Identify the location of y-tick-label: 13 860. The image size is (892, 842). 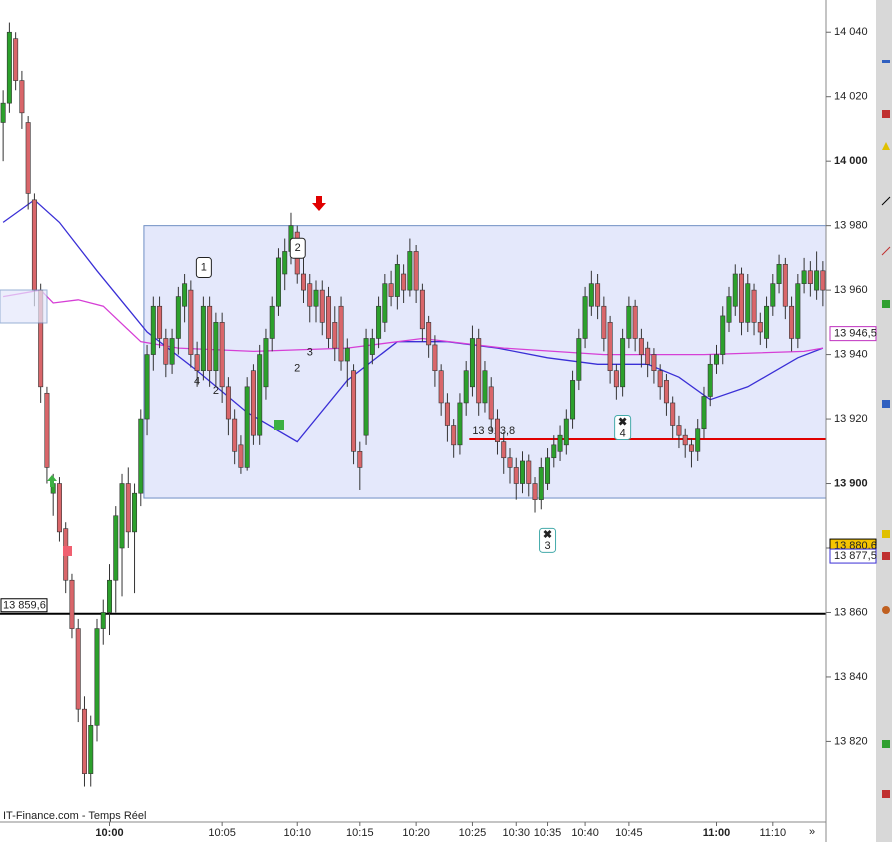
(851, 612).